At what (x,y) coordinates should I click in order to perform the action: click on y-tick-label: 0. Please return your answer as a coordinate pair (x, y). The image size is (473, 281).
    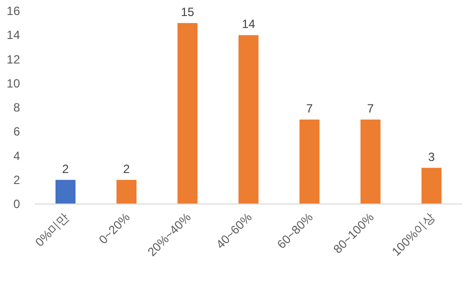
    Looking at the image, I should click on (16, 204).